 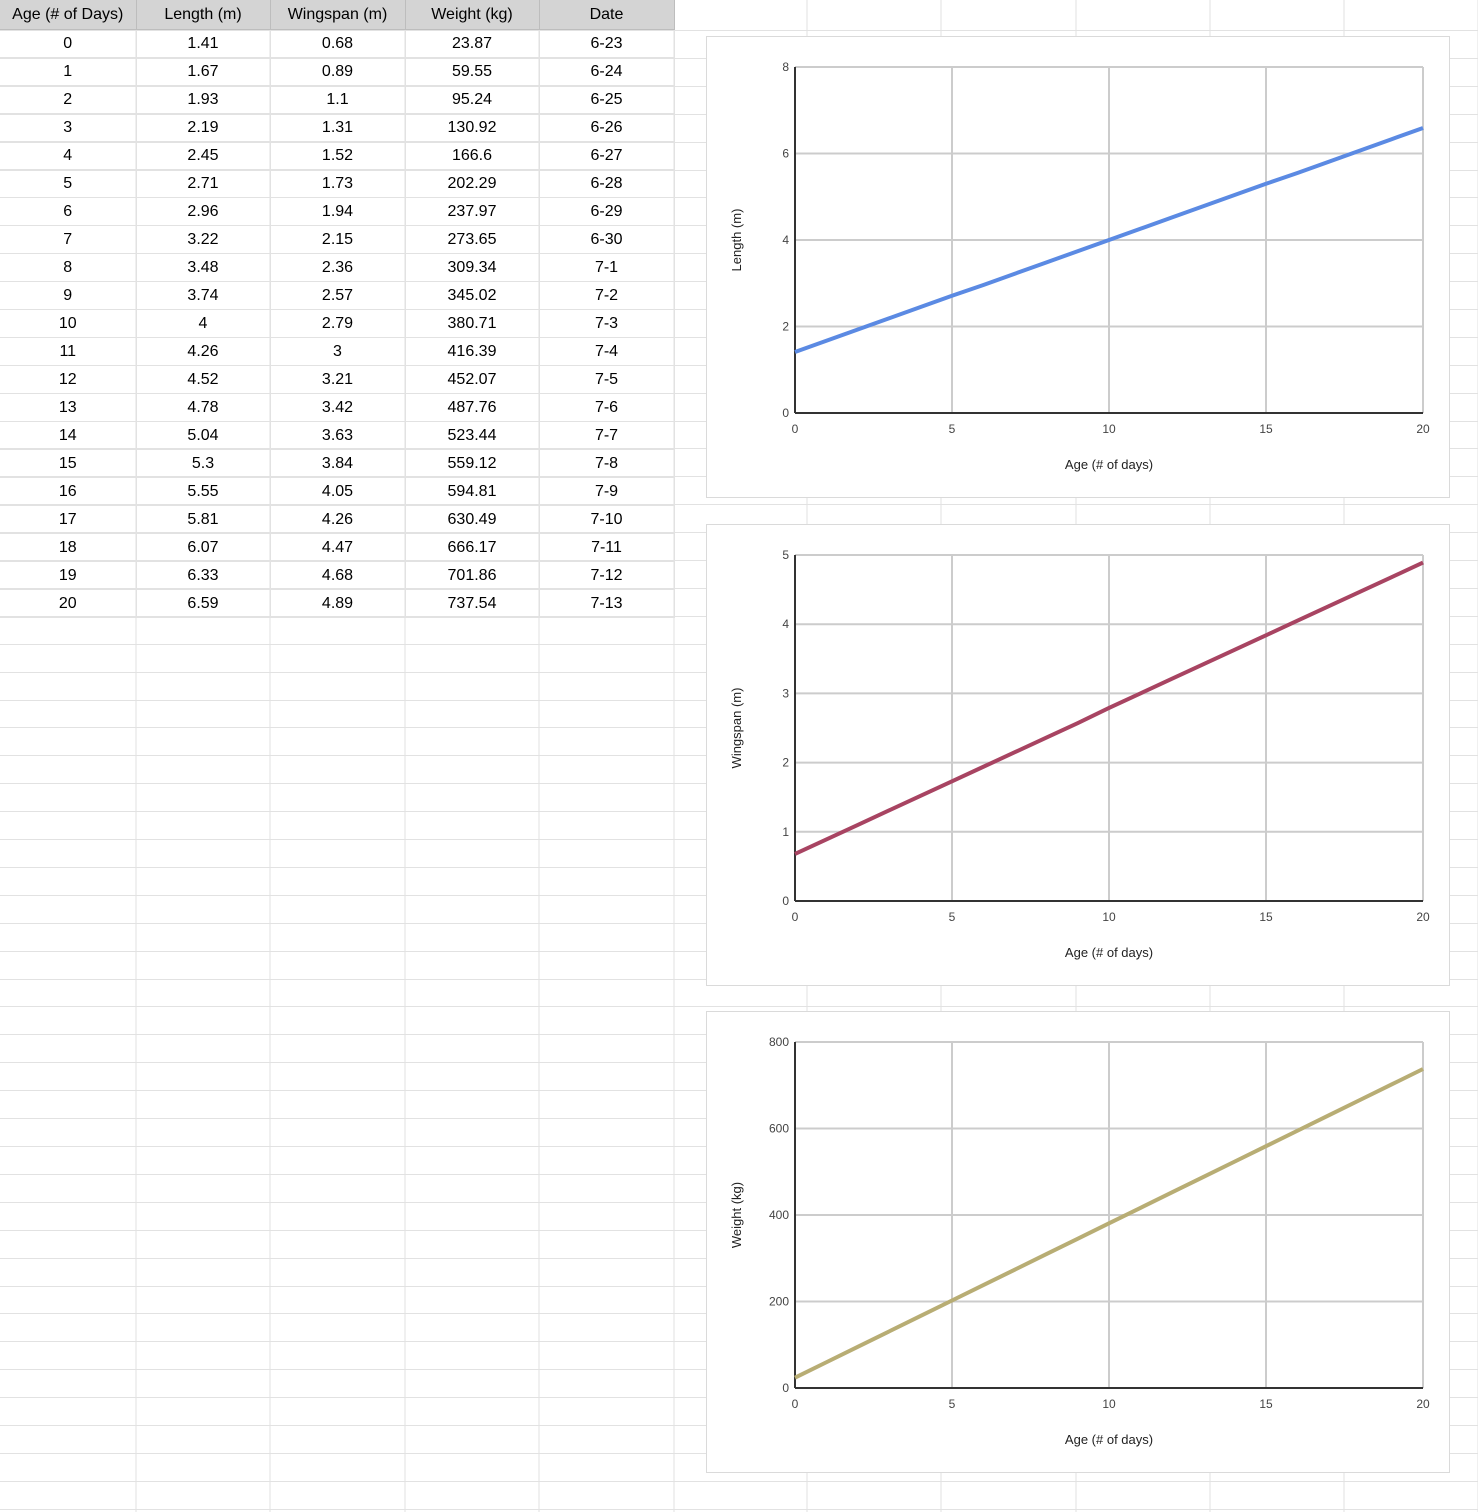 I want to click on cell-wingspan: 2.79, so click(x=338, y=323).